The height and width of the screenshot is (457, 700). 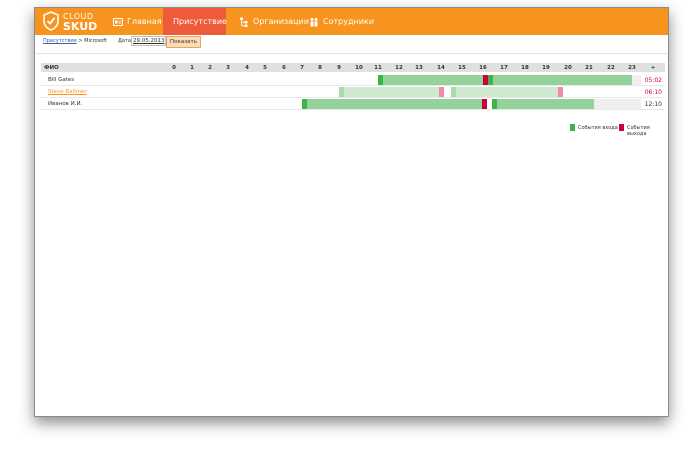 What do you see at coordinates (441, 68) in the screenshot?
I see `hour-header: 14` at bounding box center [441, 68].